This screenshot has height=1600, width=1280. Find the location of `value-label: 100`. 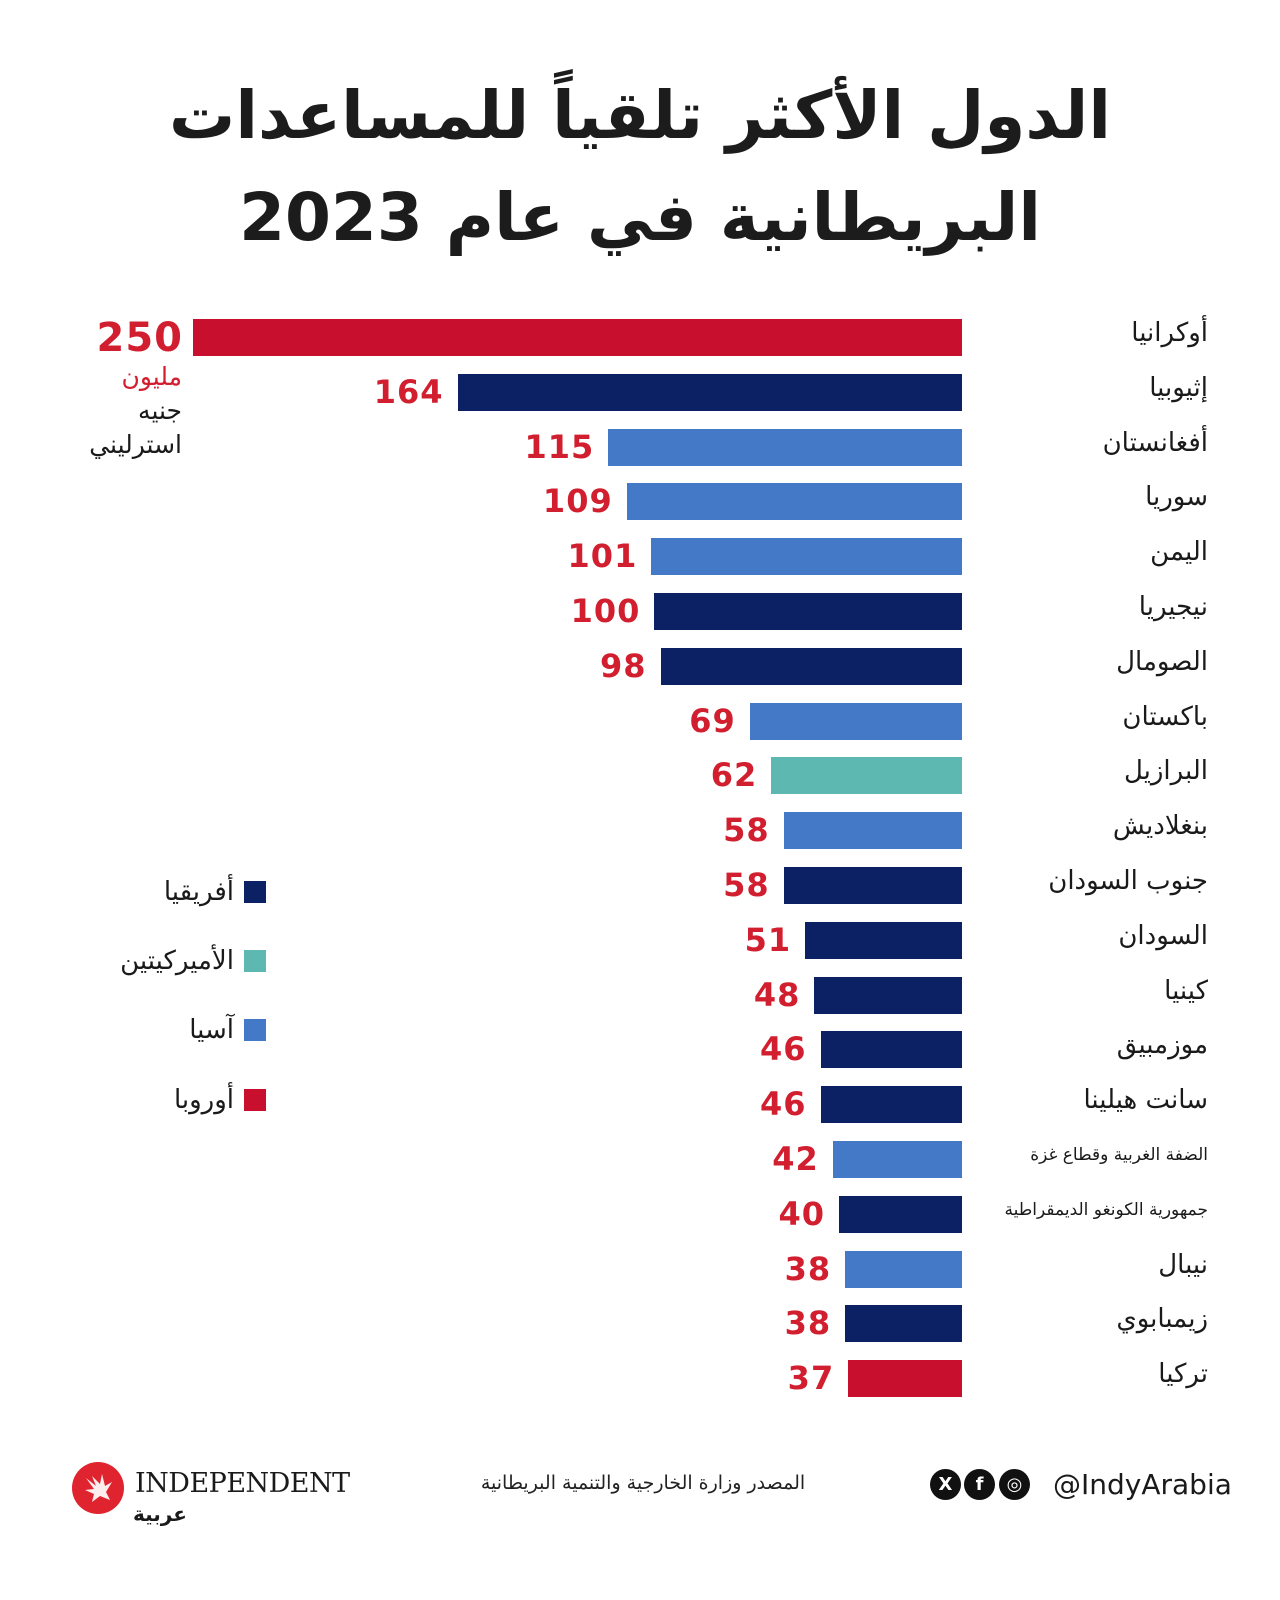

value-label: 100 is located at coordinates (605, 611).